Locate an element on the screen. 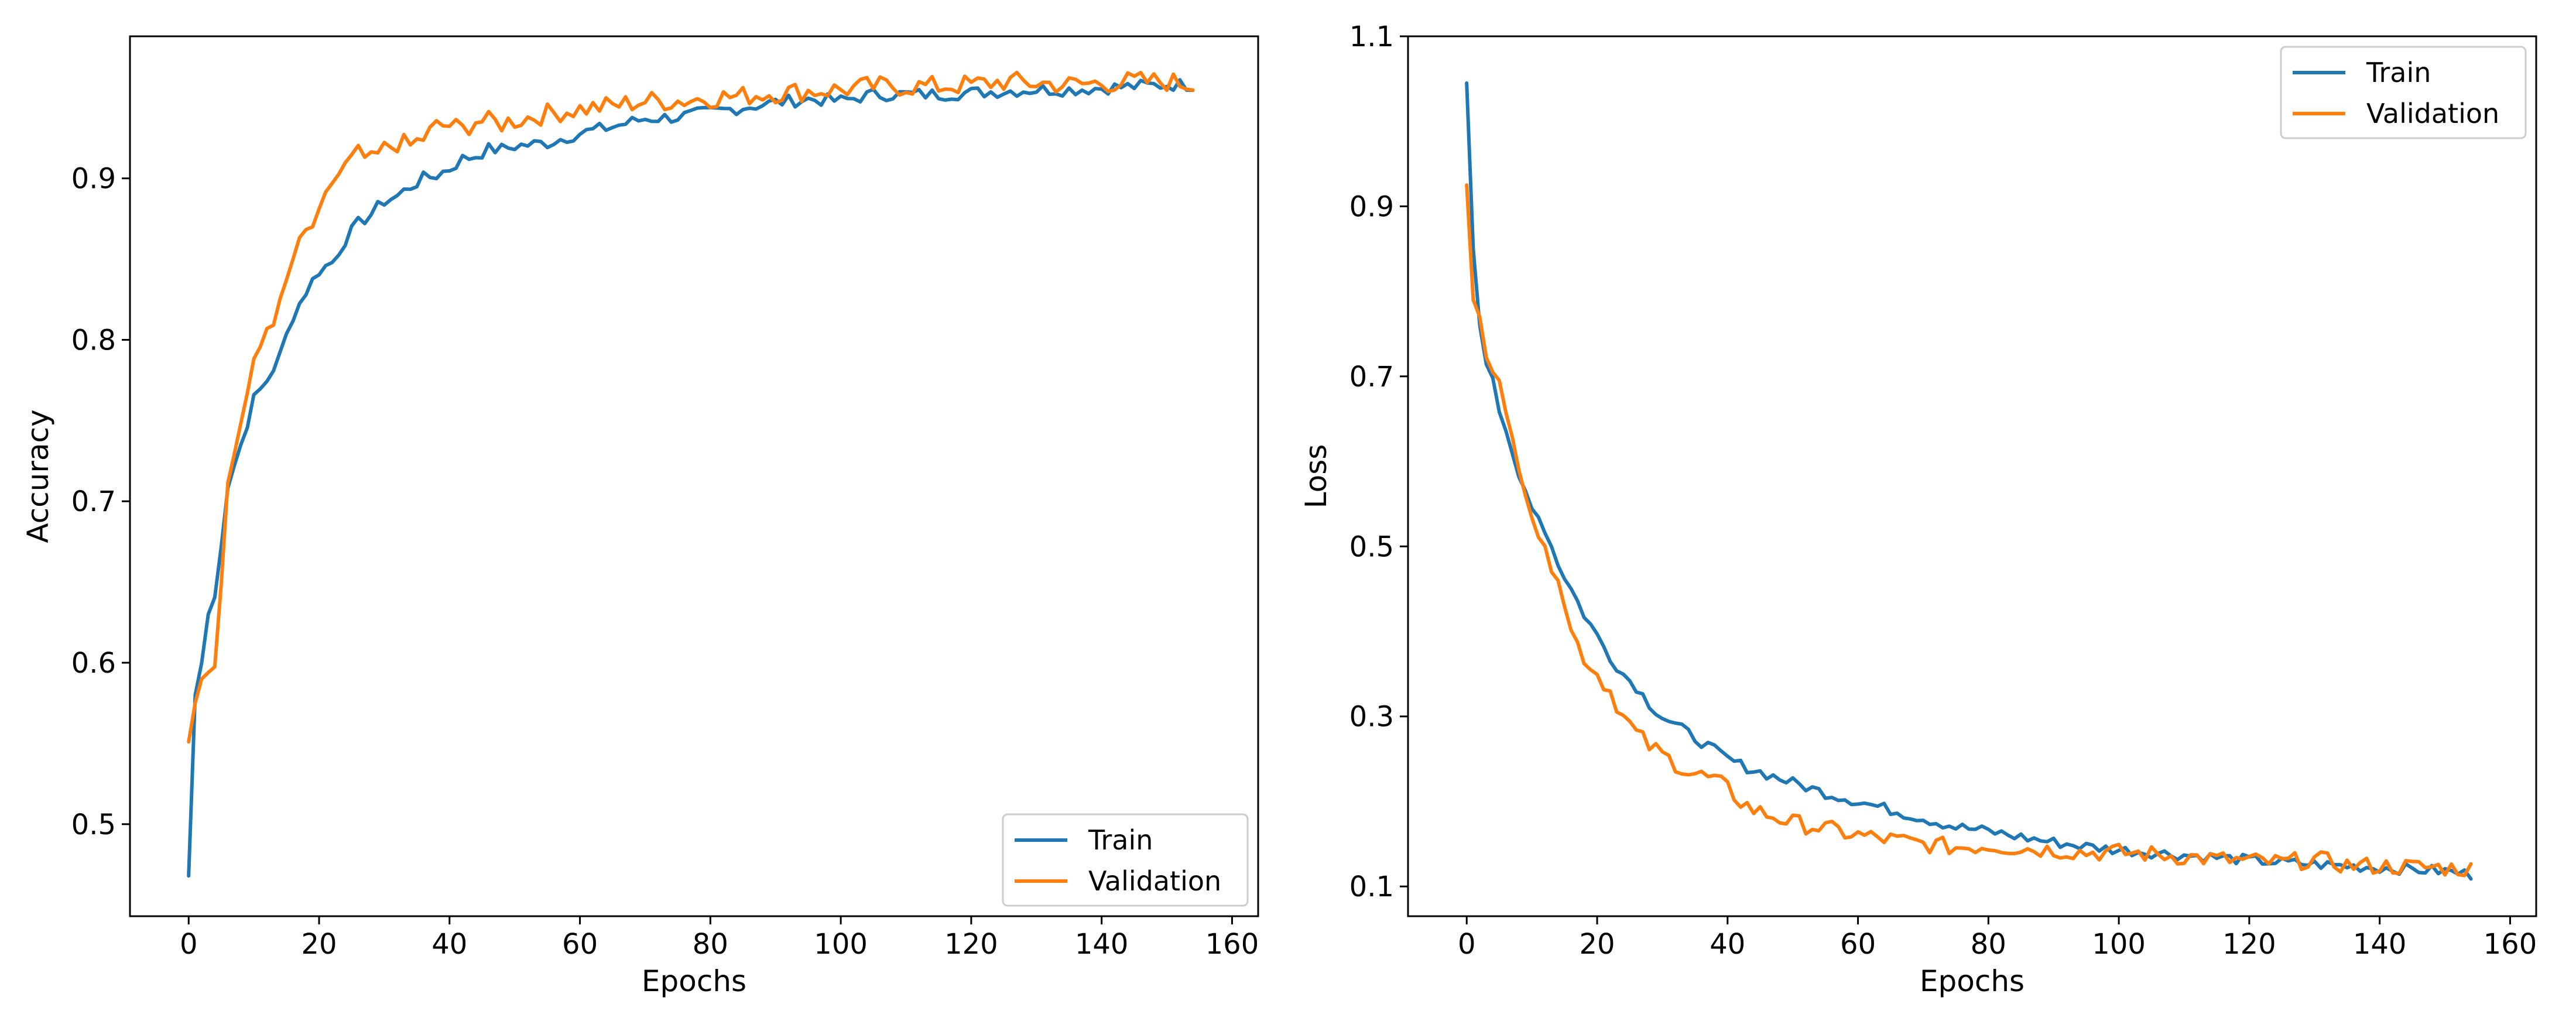 The width and height of the screenshot is (2576, 1021). y-tick-label: 0.1 is located at coordinates (1371, 887).